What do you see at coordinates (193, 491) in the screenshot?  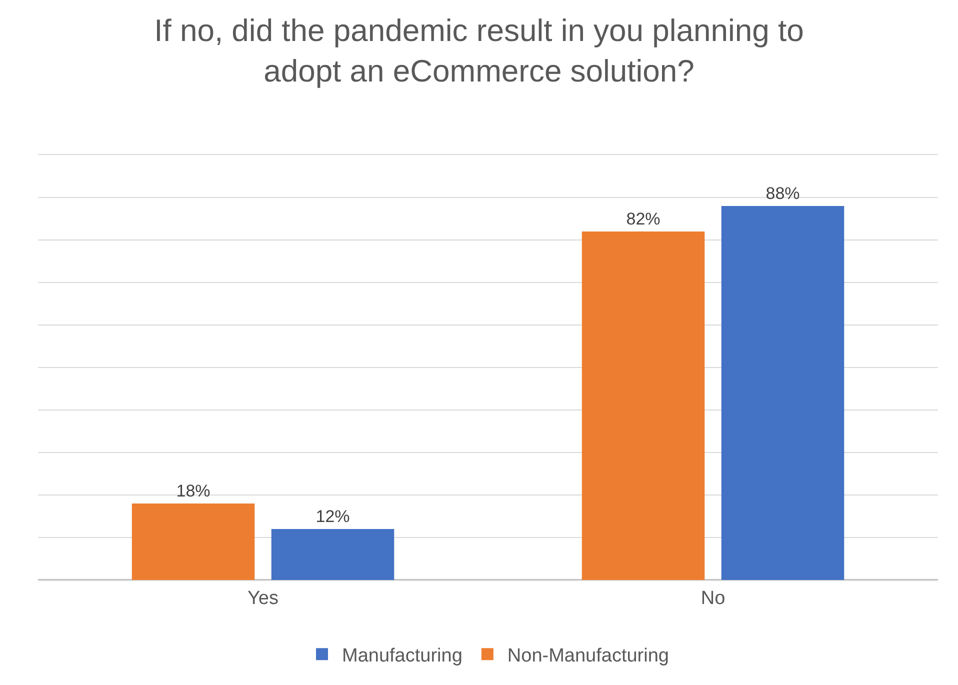 I see `data-label: 18%` at bounding box center [193, 491].